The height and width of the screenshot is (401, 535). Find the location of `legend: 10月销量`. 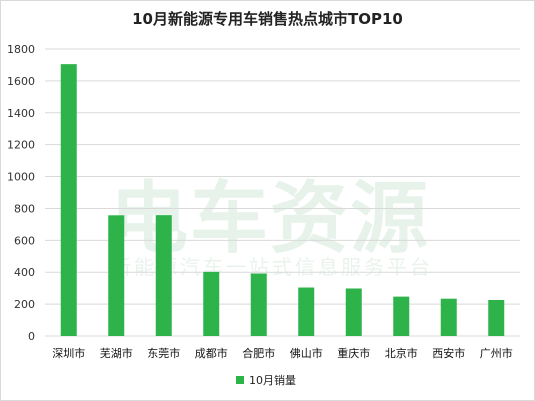

legend: 10月销量 is located at coordinates (266, 380).